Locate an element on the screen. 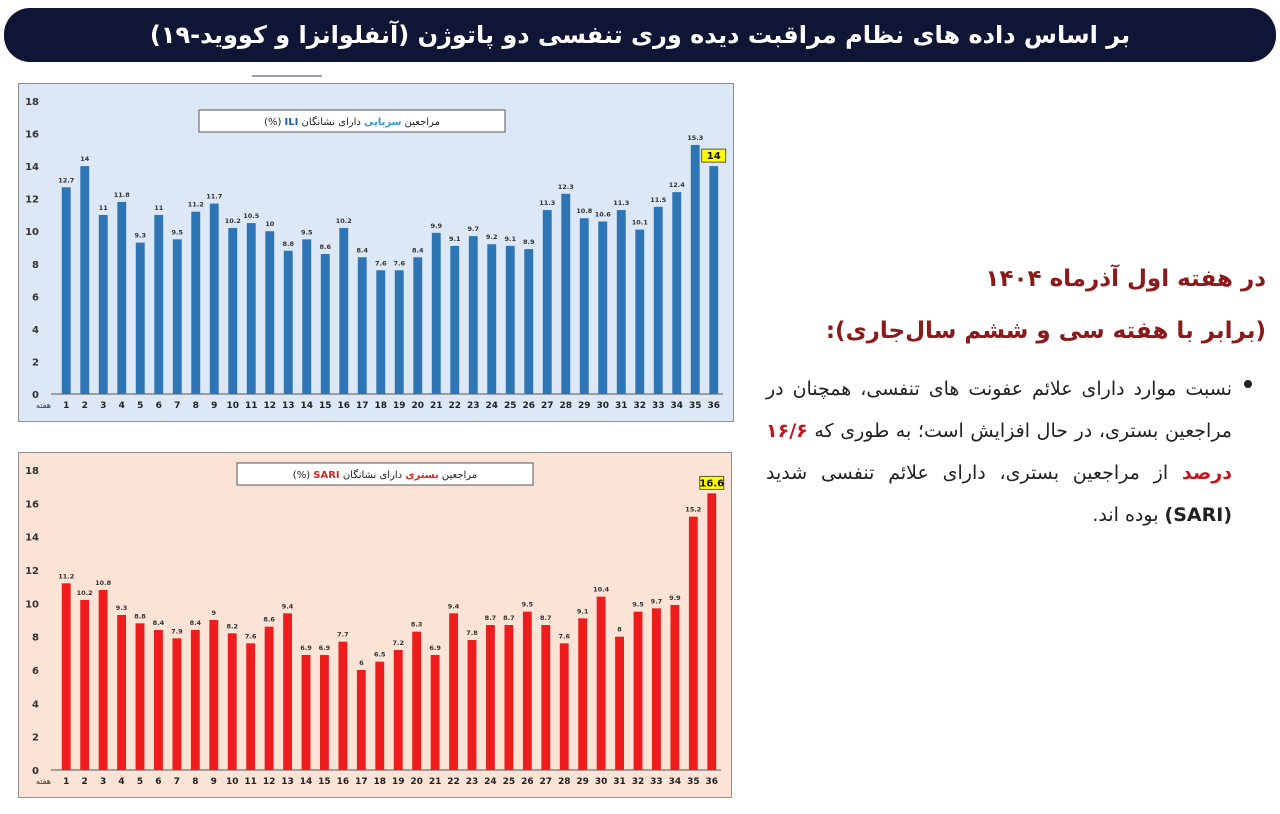 The height and width of the screenshot is (814, 1280). x-tick-label: 10 is located at coordinates (232, 782).